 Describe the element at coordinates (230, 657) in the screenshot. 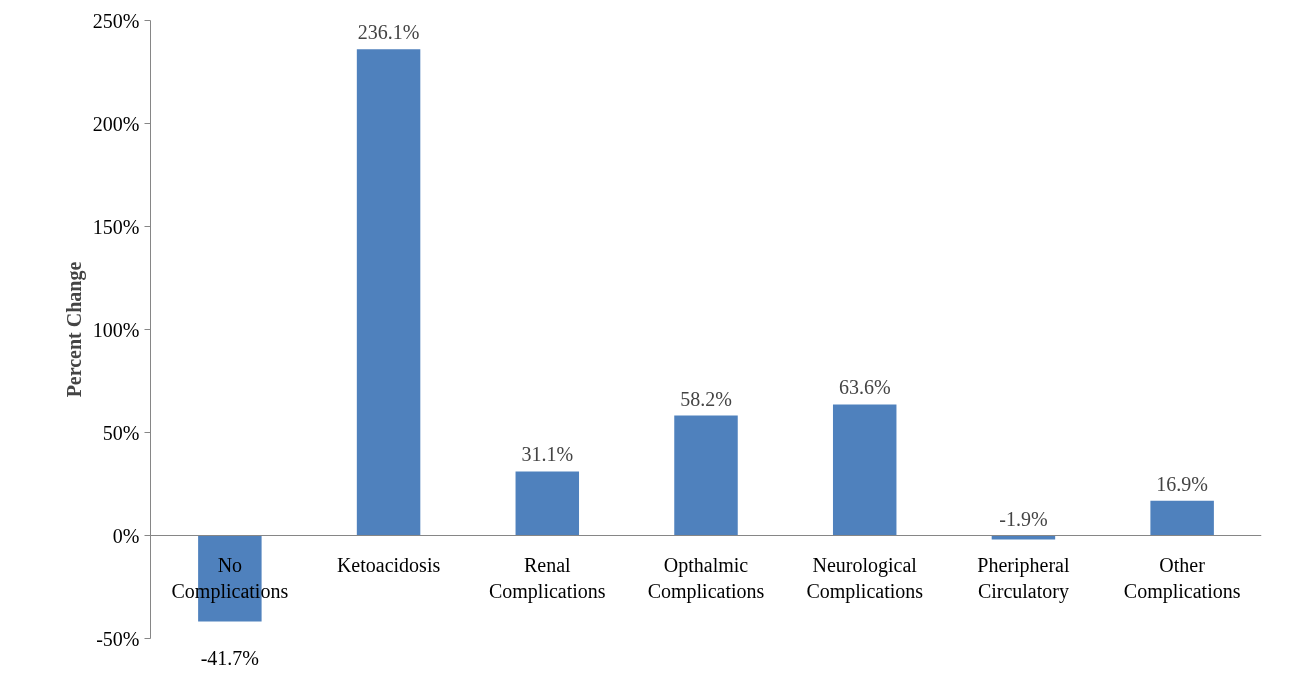

I see `data-label: -41.7%` at that location.